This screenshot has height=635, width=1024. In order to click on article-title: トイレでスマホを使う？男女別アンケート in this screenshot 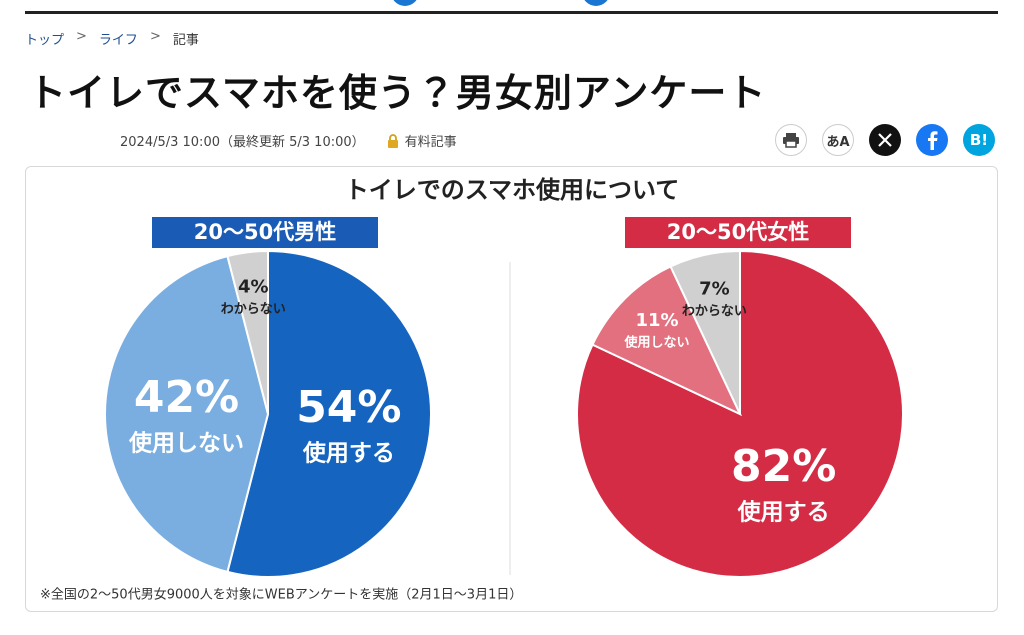, I will do `click(397, 93)`.